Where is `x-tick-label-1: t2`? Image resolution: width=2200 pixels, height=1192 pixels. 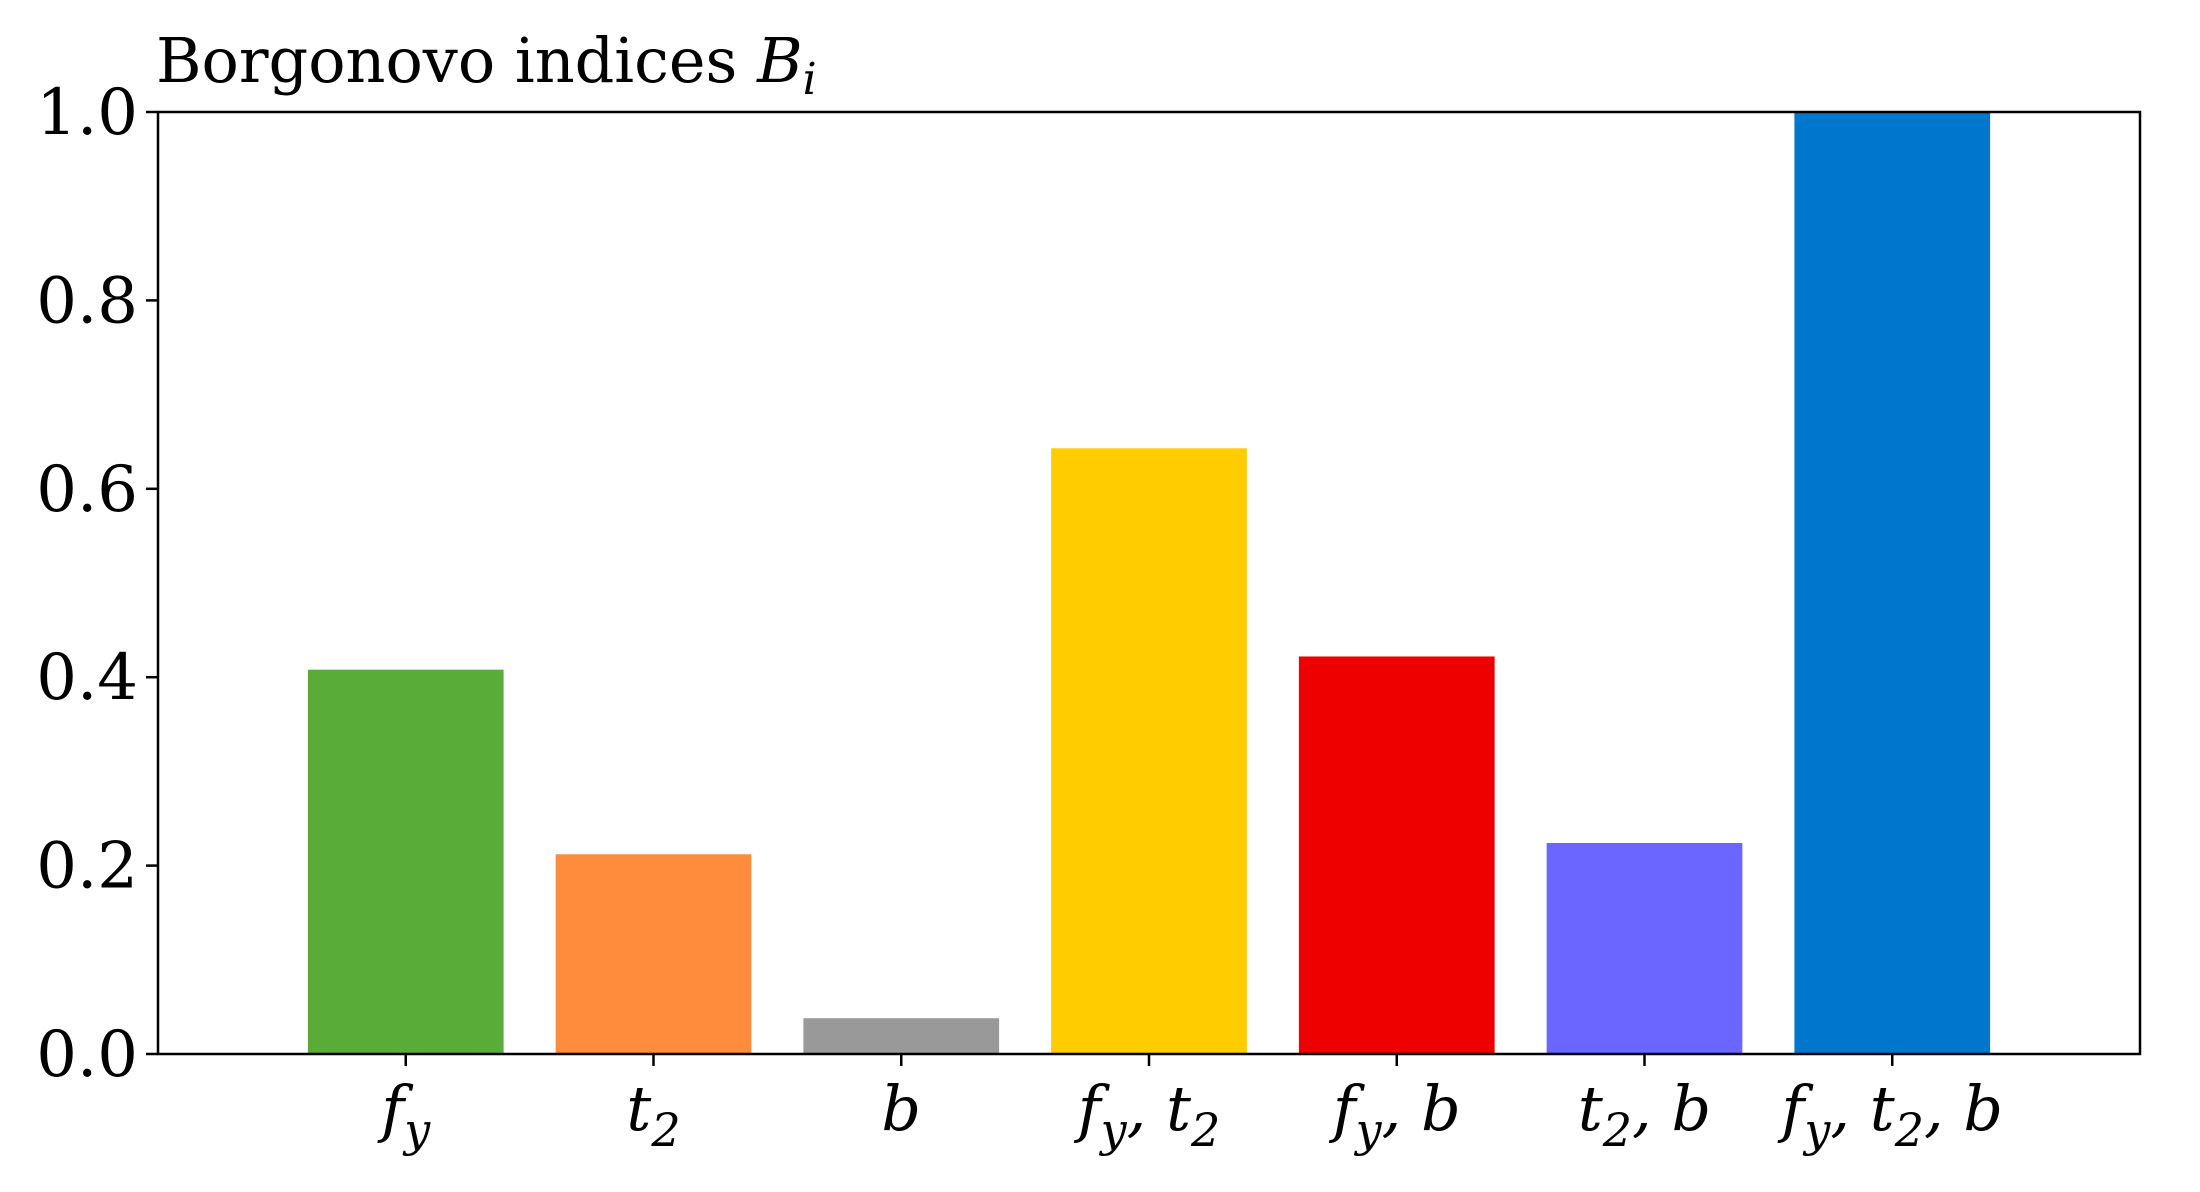
x-tick-label-1: t2 is located at coordinates (653, 1114).